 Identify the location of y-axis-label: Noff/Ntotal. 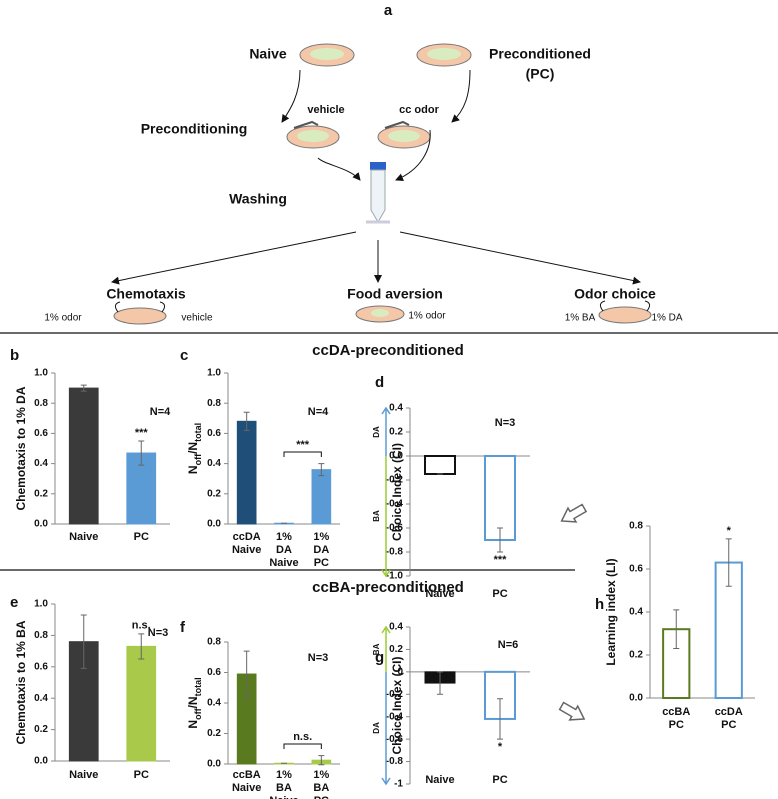
(194, 702).